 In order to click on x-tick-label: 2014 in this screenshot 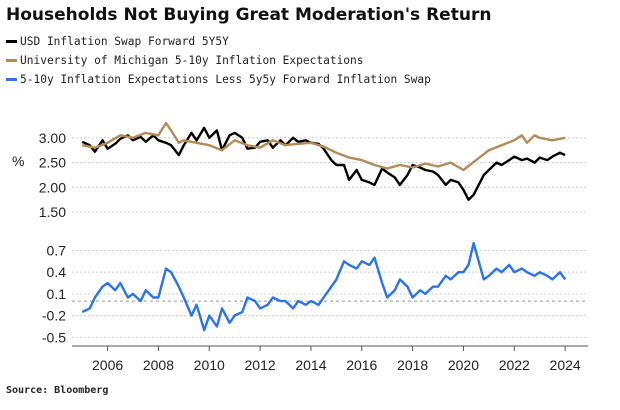, I will do `click(310, 365)`.